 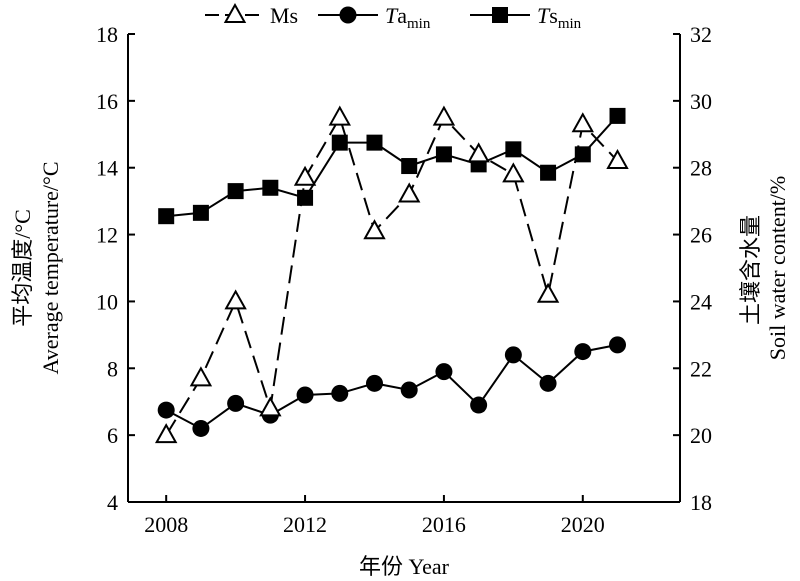 What do you see at coordinates (107, 101) in the screenshot?
I see `y-left-tick-label: 16` at bounding box center [107, 101].